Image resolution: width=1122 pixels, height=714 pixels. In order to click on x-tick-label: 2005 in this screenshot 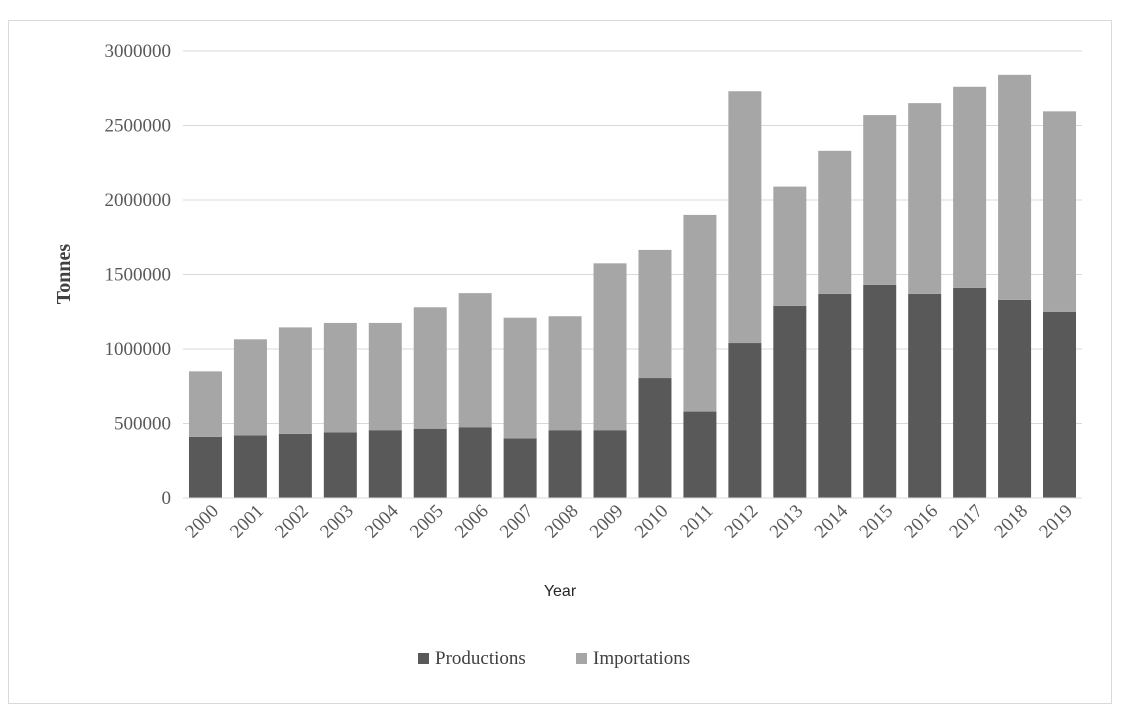, I will do `click(427, 522)`.